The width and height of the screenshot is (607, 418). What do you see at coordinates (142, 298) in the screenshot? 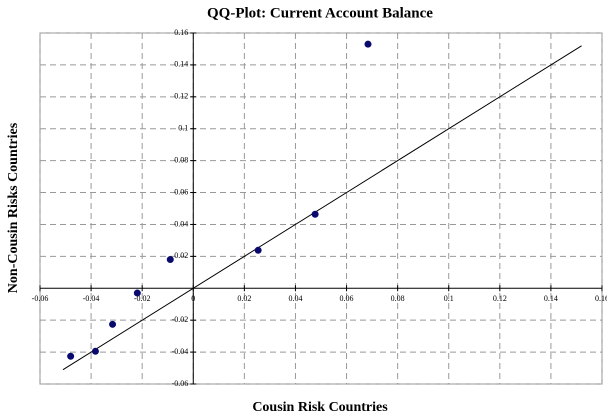
I see `x-tick-label: -0.02` at bounding box center [142, 298].